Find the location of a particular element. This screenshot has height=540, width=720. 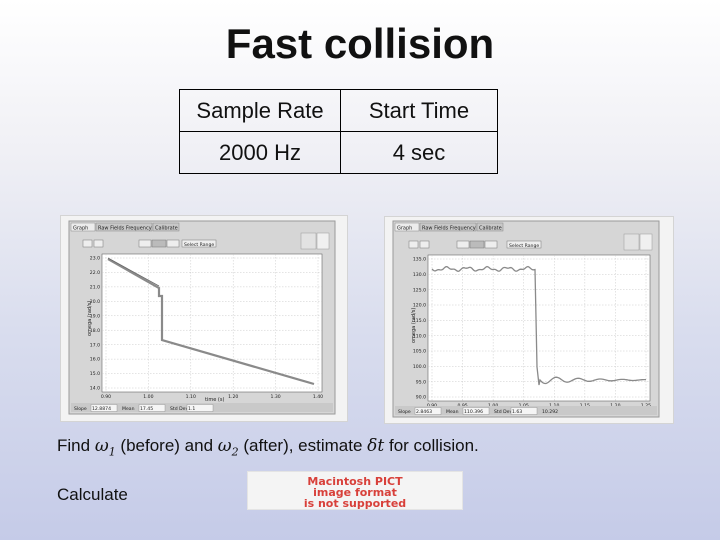

y-tick-label: 130.0 is located at coordinates (419, 275).